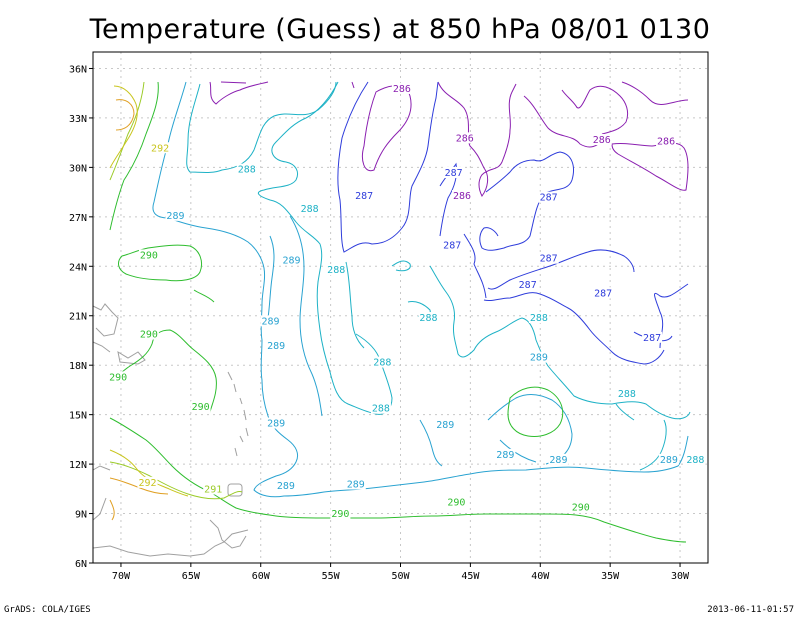 Image resolution: width=800 pixels, height=618 pixels. Describe the element at coordinates (470, 576) in the screenshot. I see `x-tick-label: 45W` at that location.